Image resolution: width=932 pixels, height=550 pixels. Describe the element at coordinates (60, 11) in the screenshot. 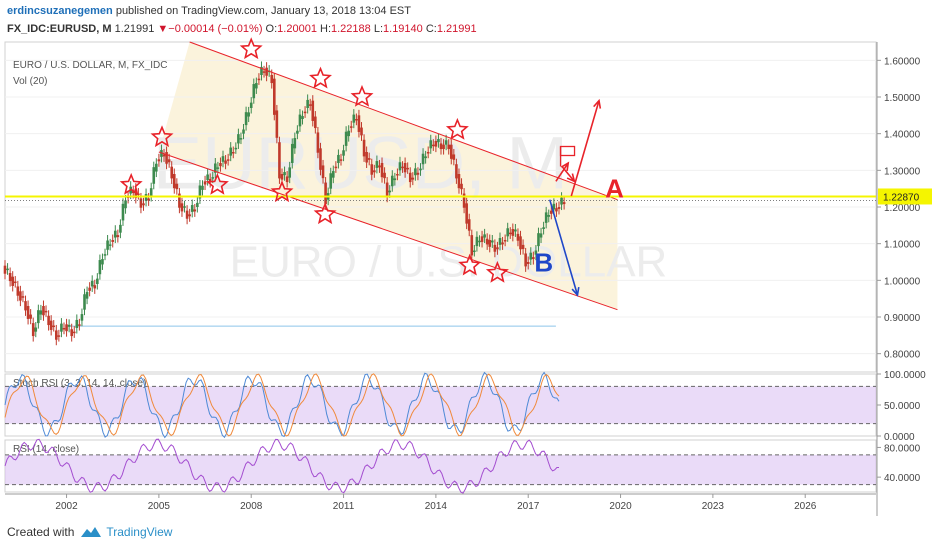

I see `author-link: erdincsuzanegemen` at that location.